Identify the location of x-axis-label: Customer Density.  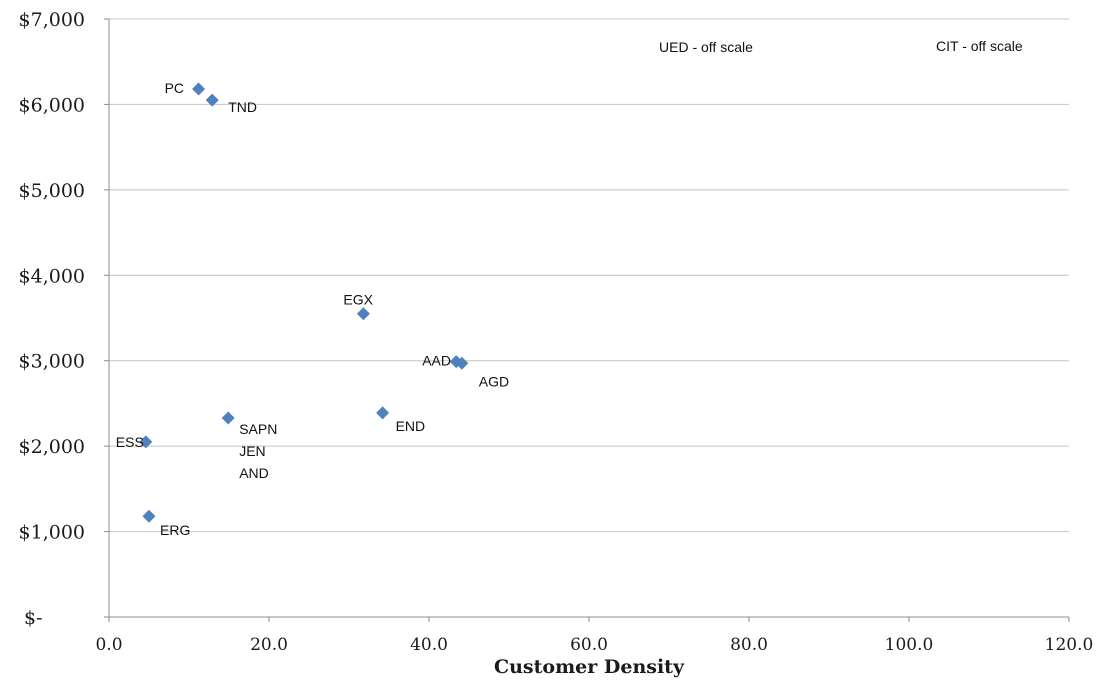
(589, 667).